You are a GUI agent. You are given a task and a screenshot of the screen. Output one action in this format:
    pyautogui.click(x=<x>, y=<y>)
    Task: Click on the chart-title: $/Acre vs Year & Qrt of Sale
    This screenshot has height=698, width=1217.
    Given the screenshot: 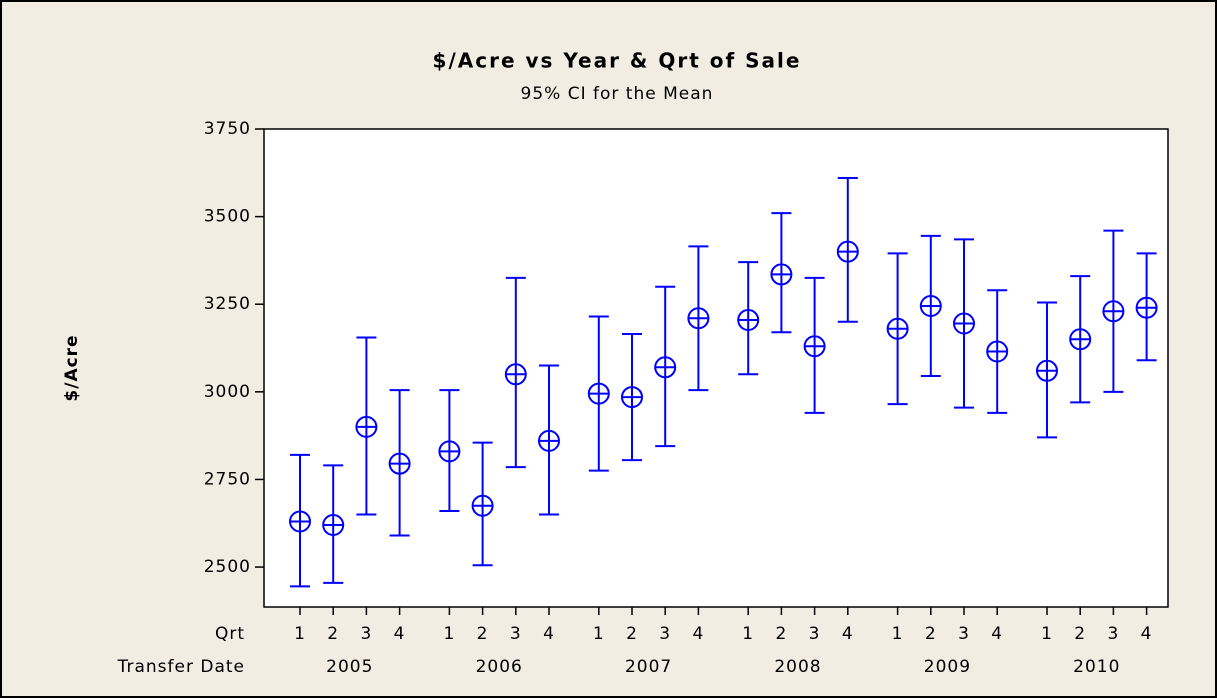 What is the action you would take?
    pyautogui.click(x=617, y=61)
    